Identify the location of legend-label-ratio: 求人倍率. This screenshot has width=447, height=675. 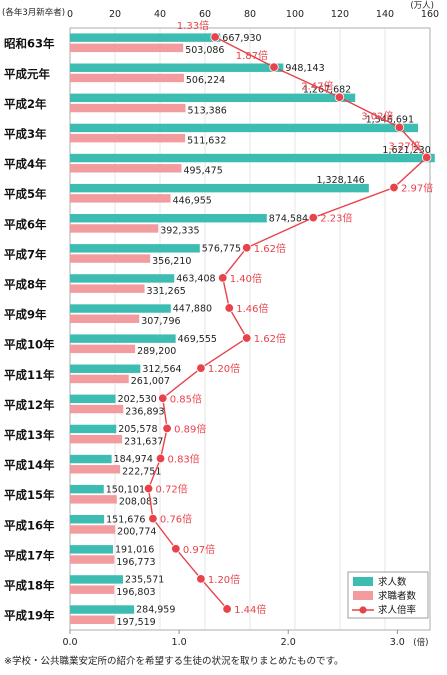
(397, 610).